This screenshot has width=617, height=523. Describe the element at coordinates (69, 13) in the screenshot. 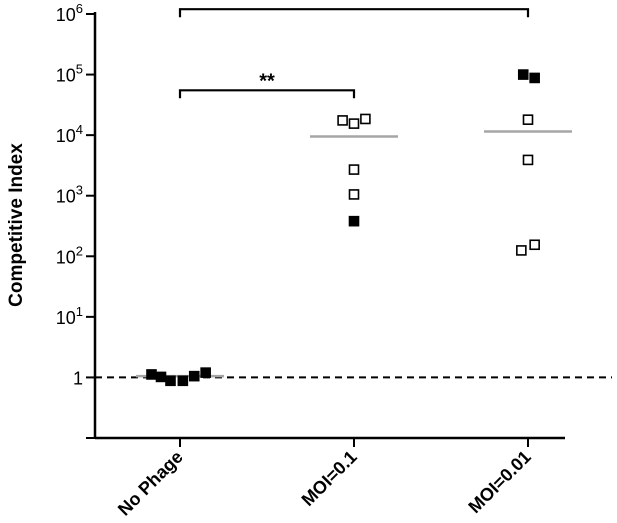

I see `y-tick-label: 10⁶` at that location.